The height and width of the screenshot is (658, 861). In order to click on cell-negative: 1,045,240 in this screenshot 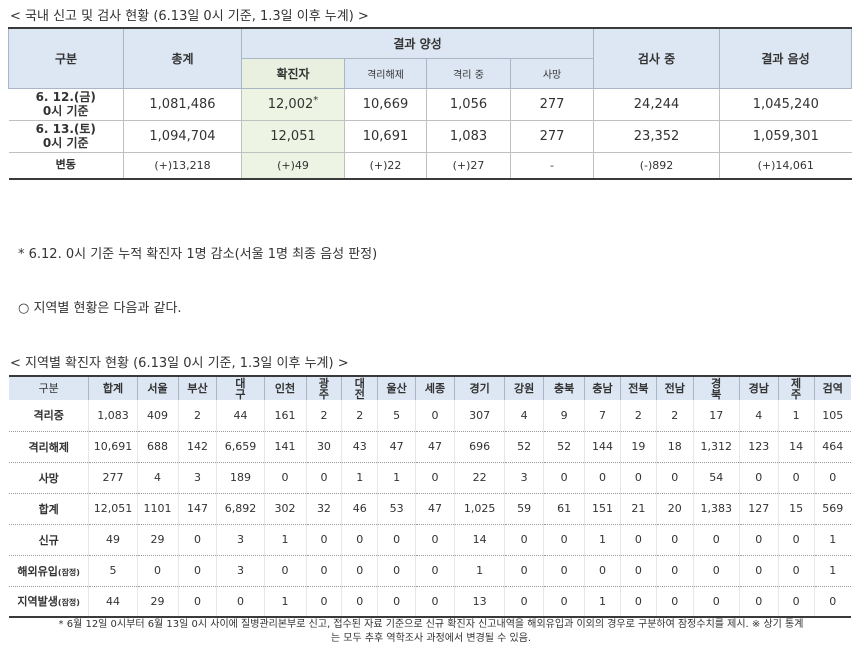, I will do `click(785, 104)`.